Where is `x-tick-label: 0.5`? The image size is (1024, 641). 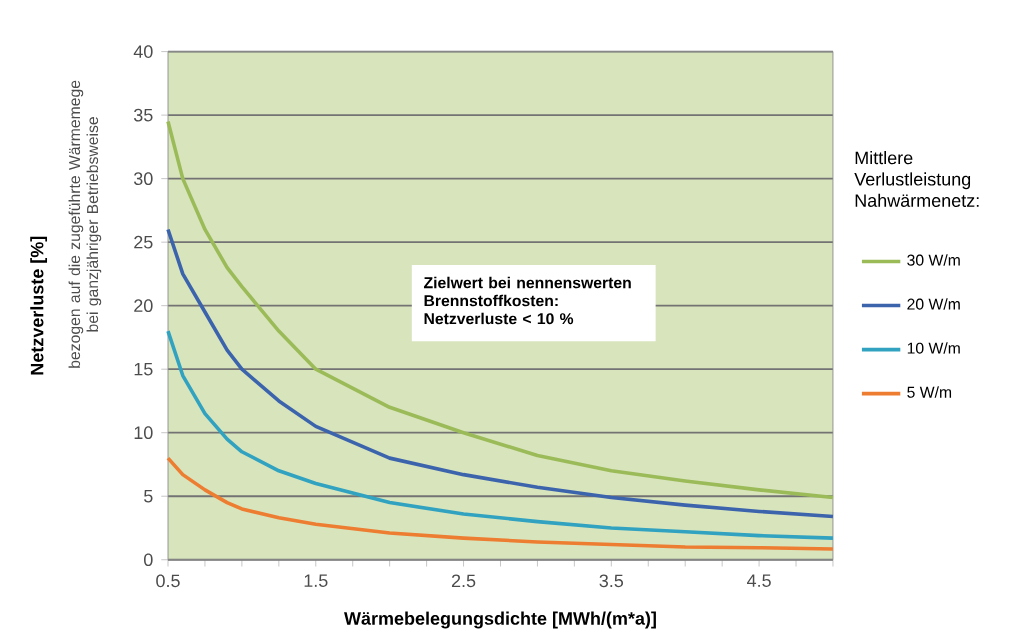
x-tick-label: 0.5 is located at coordinates (168, 581).